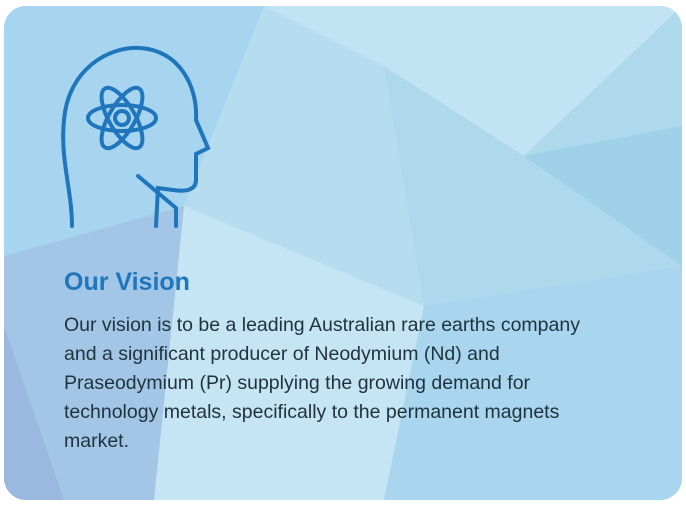  What do you see at coordinates (136, 136) in the screenshot?
I see `head-atom-icon` at bounding box center [136, 136].